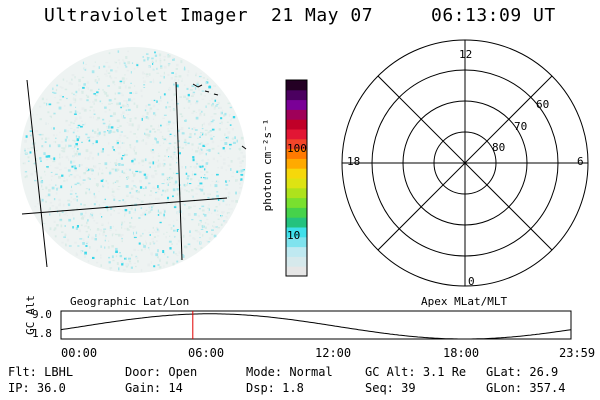  I want to click on colorbar-segment, so click(296, 222).